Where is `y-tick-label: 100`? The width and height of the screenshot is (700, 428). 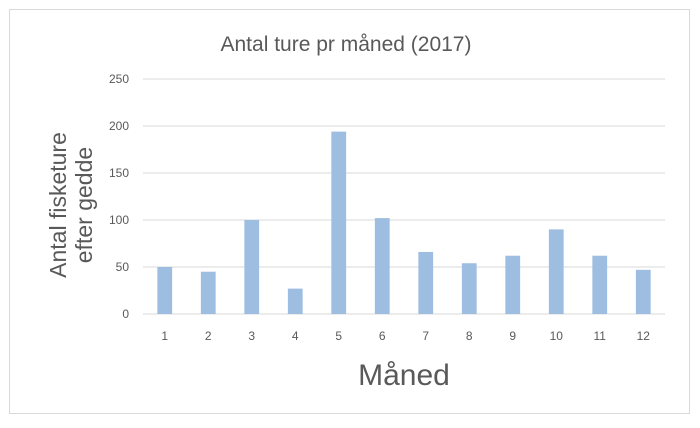
y-tick-label: 100 is located at coordinates (119, 220).